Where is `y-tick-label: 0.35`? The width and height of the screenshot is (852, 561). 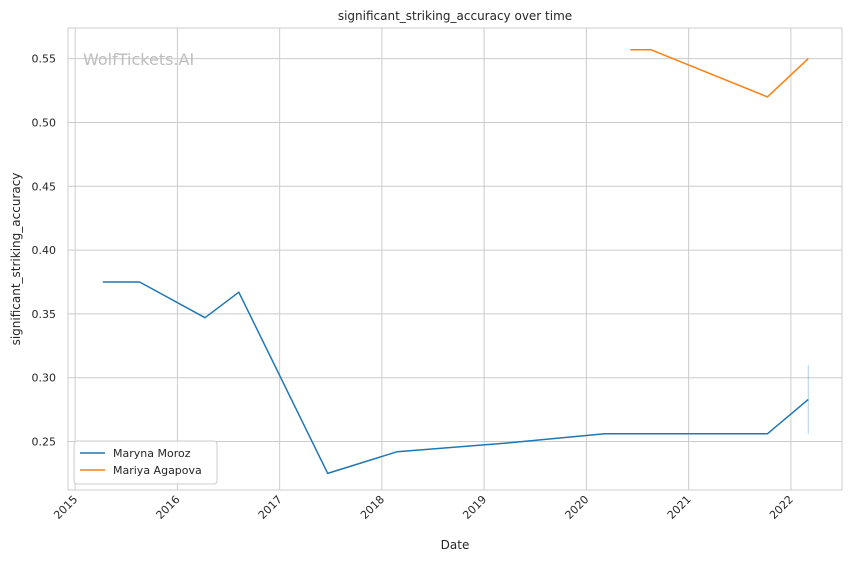 y-tick-label: 0.35 is located at coordinates (44, 314).